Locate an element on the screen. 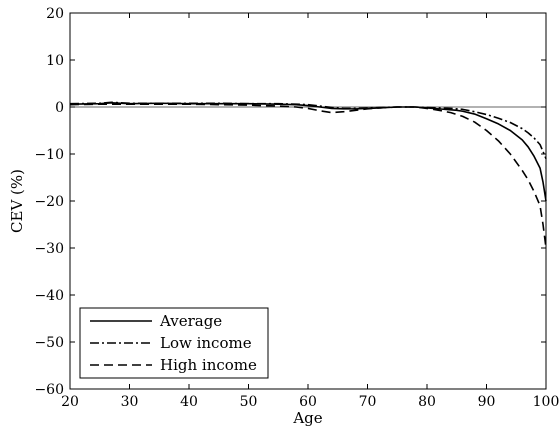 The width and height of the screenshot is (560, 443). y-axis-label: CEV (%) is located at coordinates (17, 201).